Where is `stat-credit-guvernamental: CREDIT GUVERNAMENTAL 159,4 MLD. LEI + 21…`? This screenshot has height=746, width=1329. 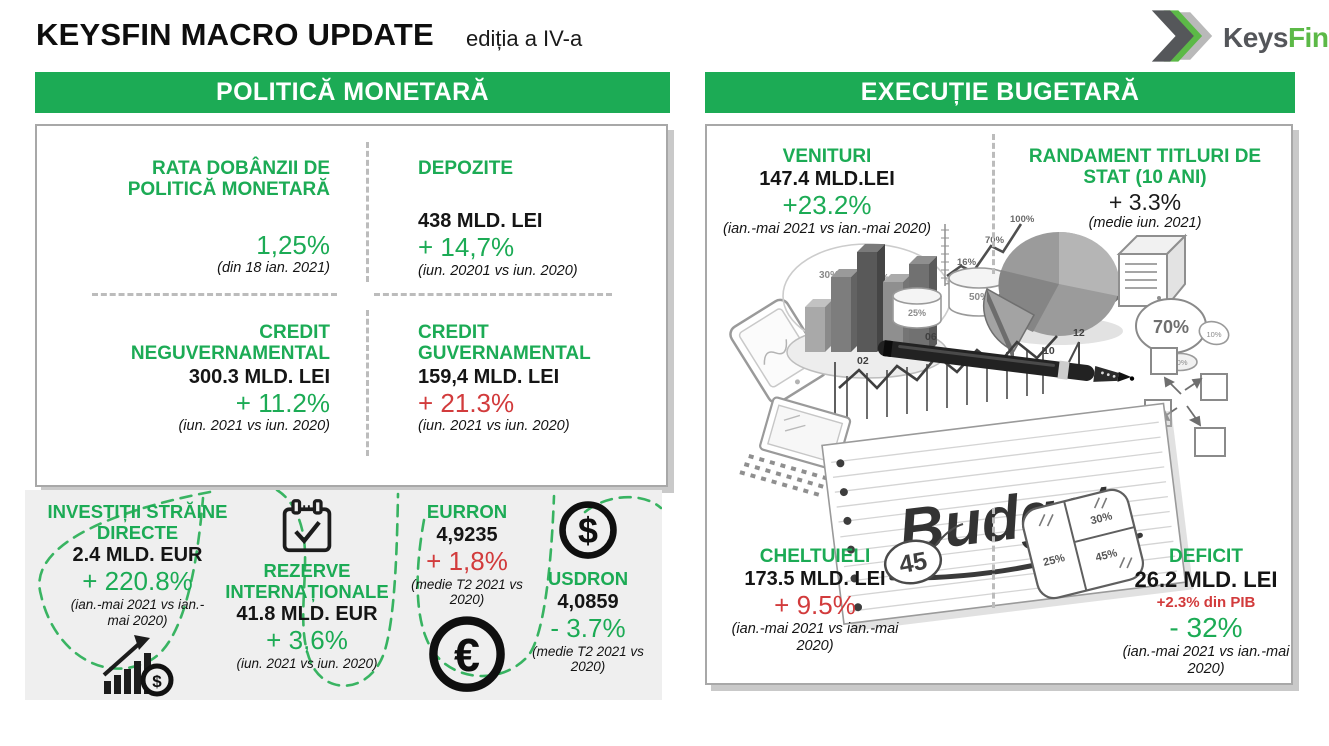 stat-credit-guvernamental: CREDIT GUVERNAMENTAL 159,4 MLD. LEI + 21… is located at coordinates (528, 378).